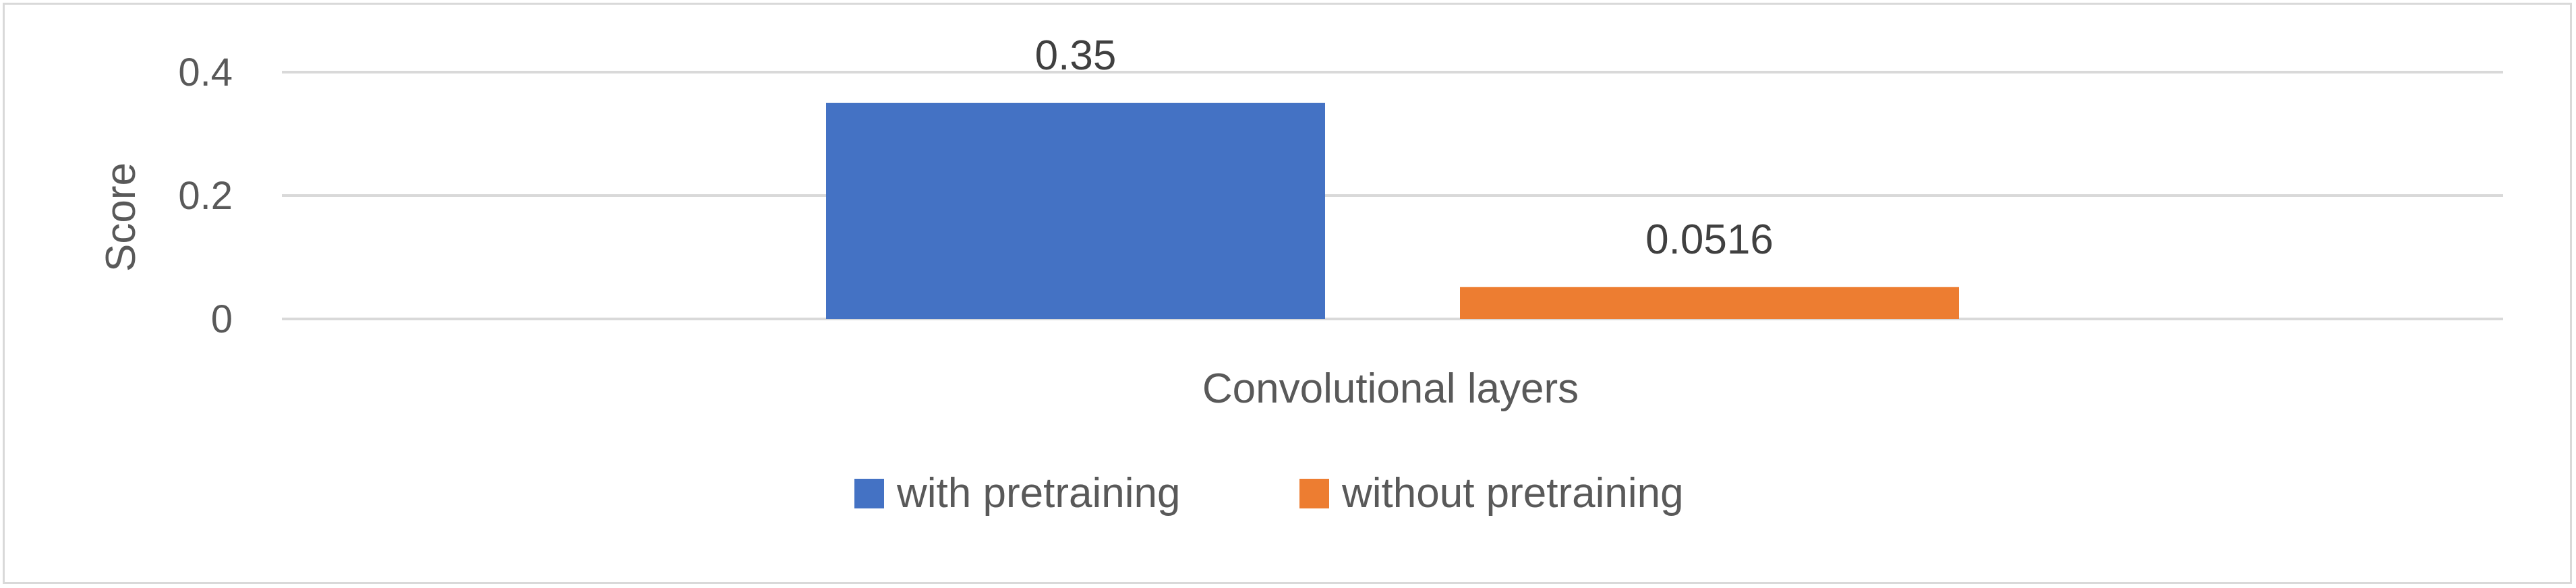  I want to click on y-tick-label: 0, so click(222, 319).